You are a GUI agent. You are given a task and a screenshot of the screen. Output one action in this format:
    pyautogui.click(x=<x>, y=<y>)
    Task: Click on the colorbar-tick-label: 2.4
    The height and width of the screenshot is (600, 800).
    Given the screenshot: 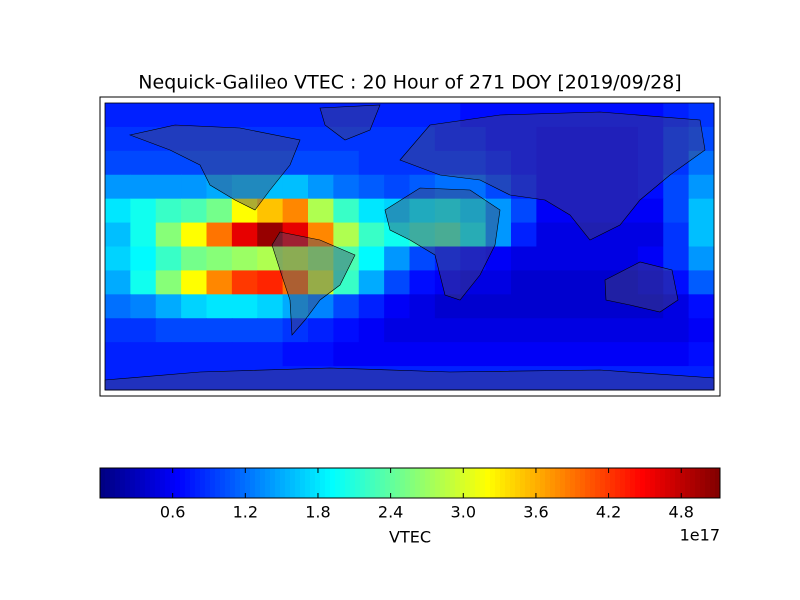 What is the action you would take?
    pyautogui.click(x=390, y=512)
    